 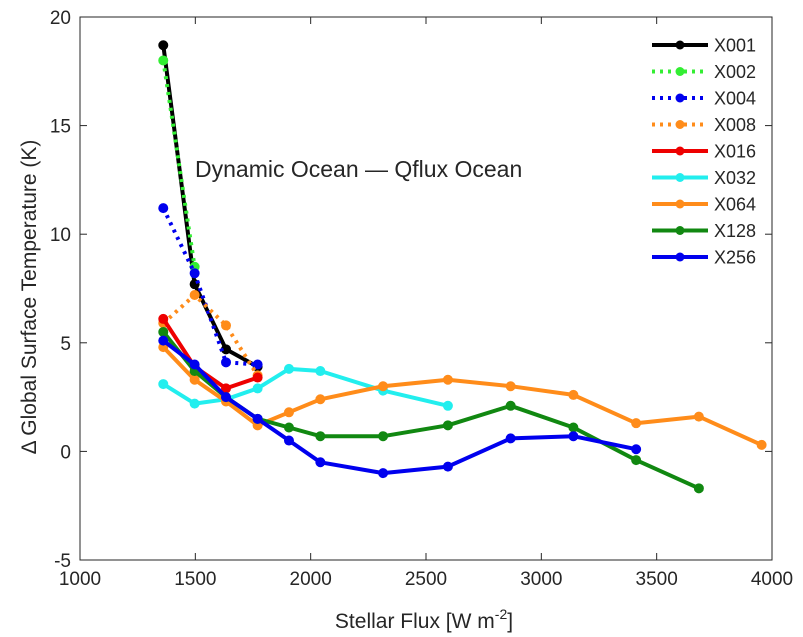 I want to click on legend-item: X001, so click(x=704, y=46).